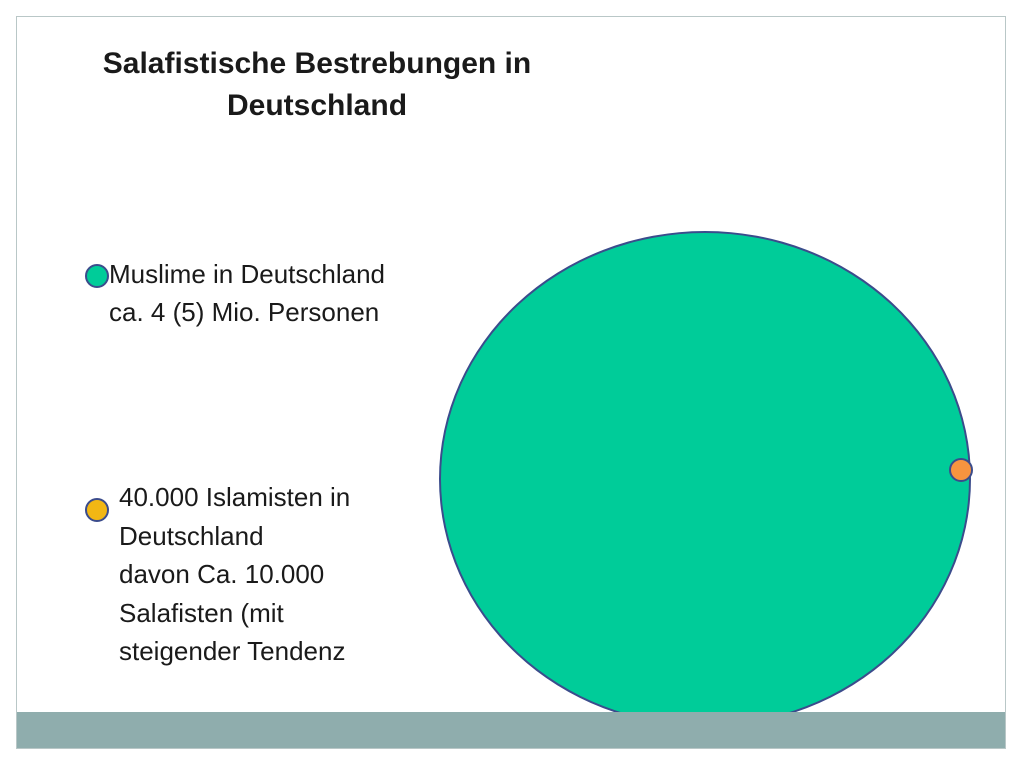 The width and height of the screenshot is (1024, 768). What do you see at coordinates (511, 730) in the screenshot?
I see `footer-bar` at bounding box center [511, 730].